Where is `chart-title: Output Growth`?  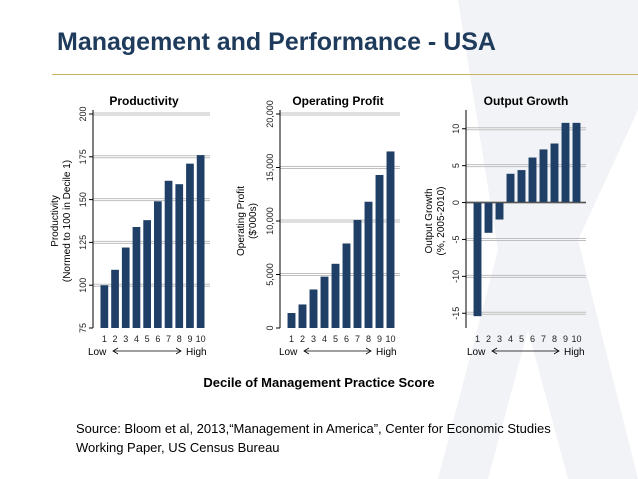 chart-title: Output Growth is located at coordinates (526, 101).